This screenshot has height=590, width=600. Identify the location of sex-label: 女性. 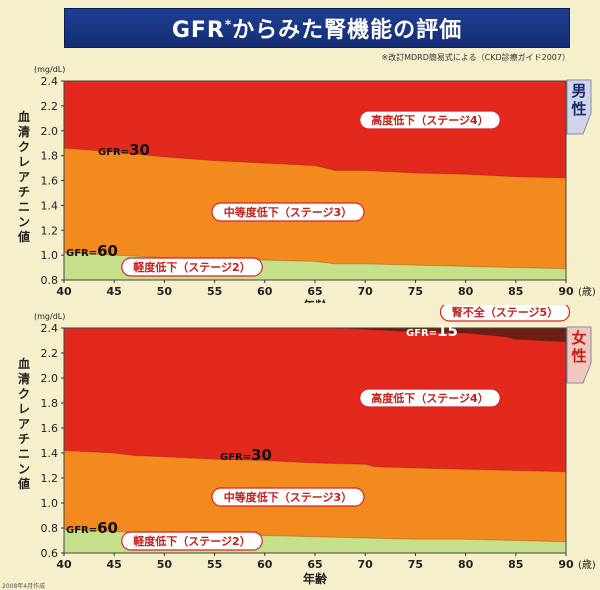
(578, 347).